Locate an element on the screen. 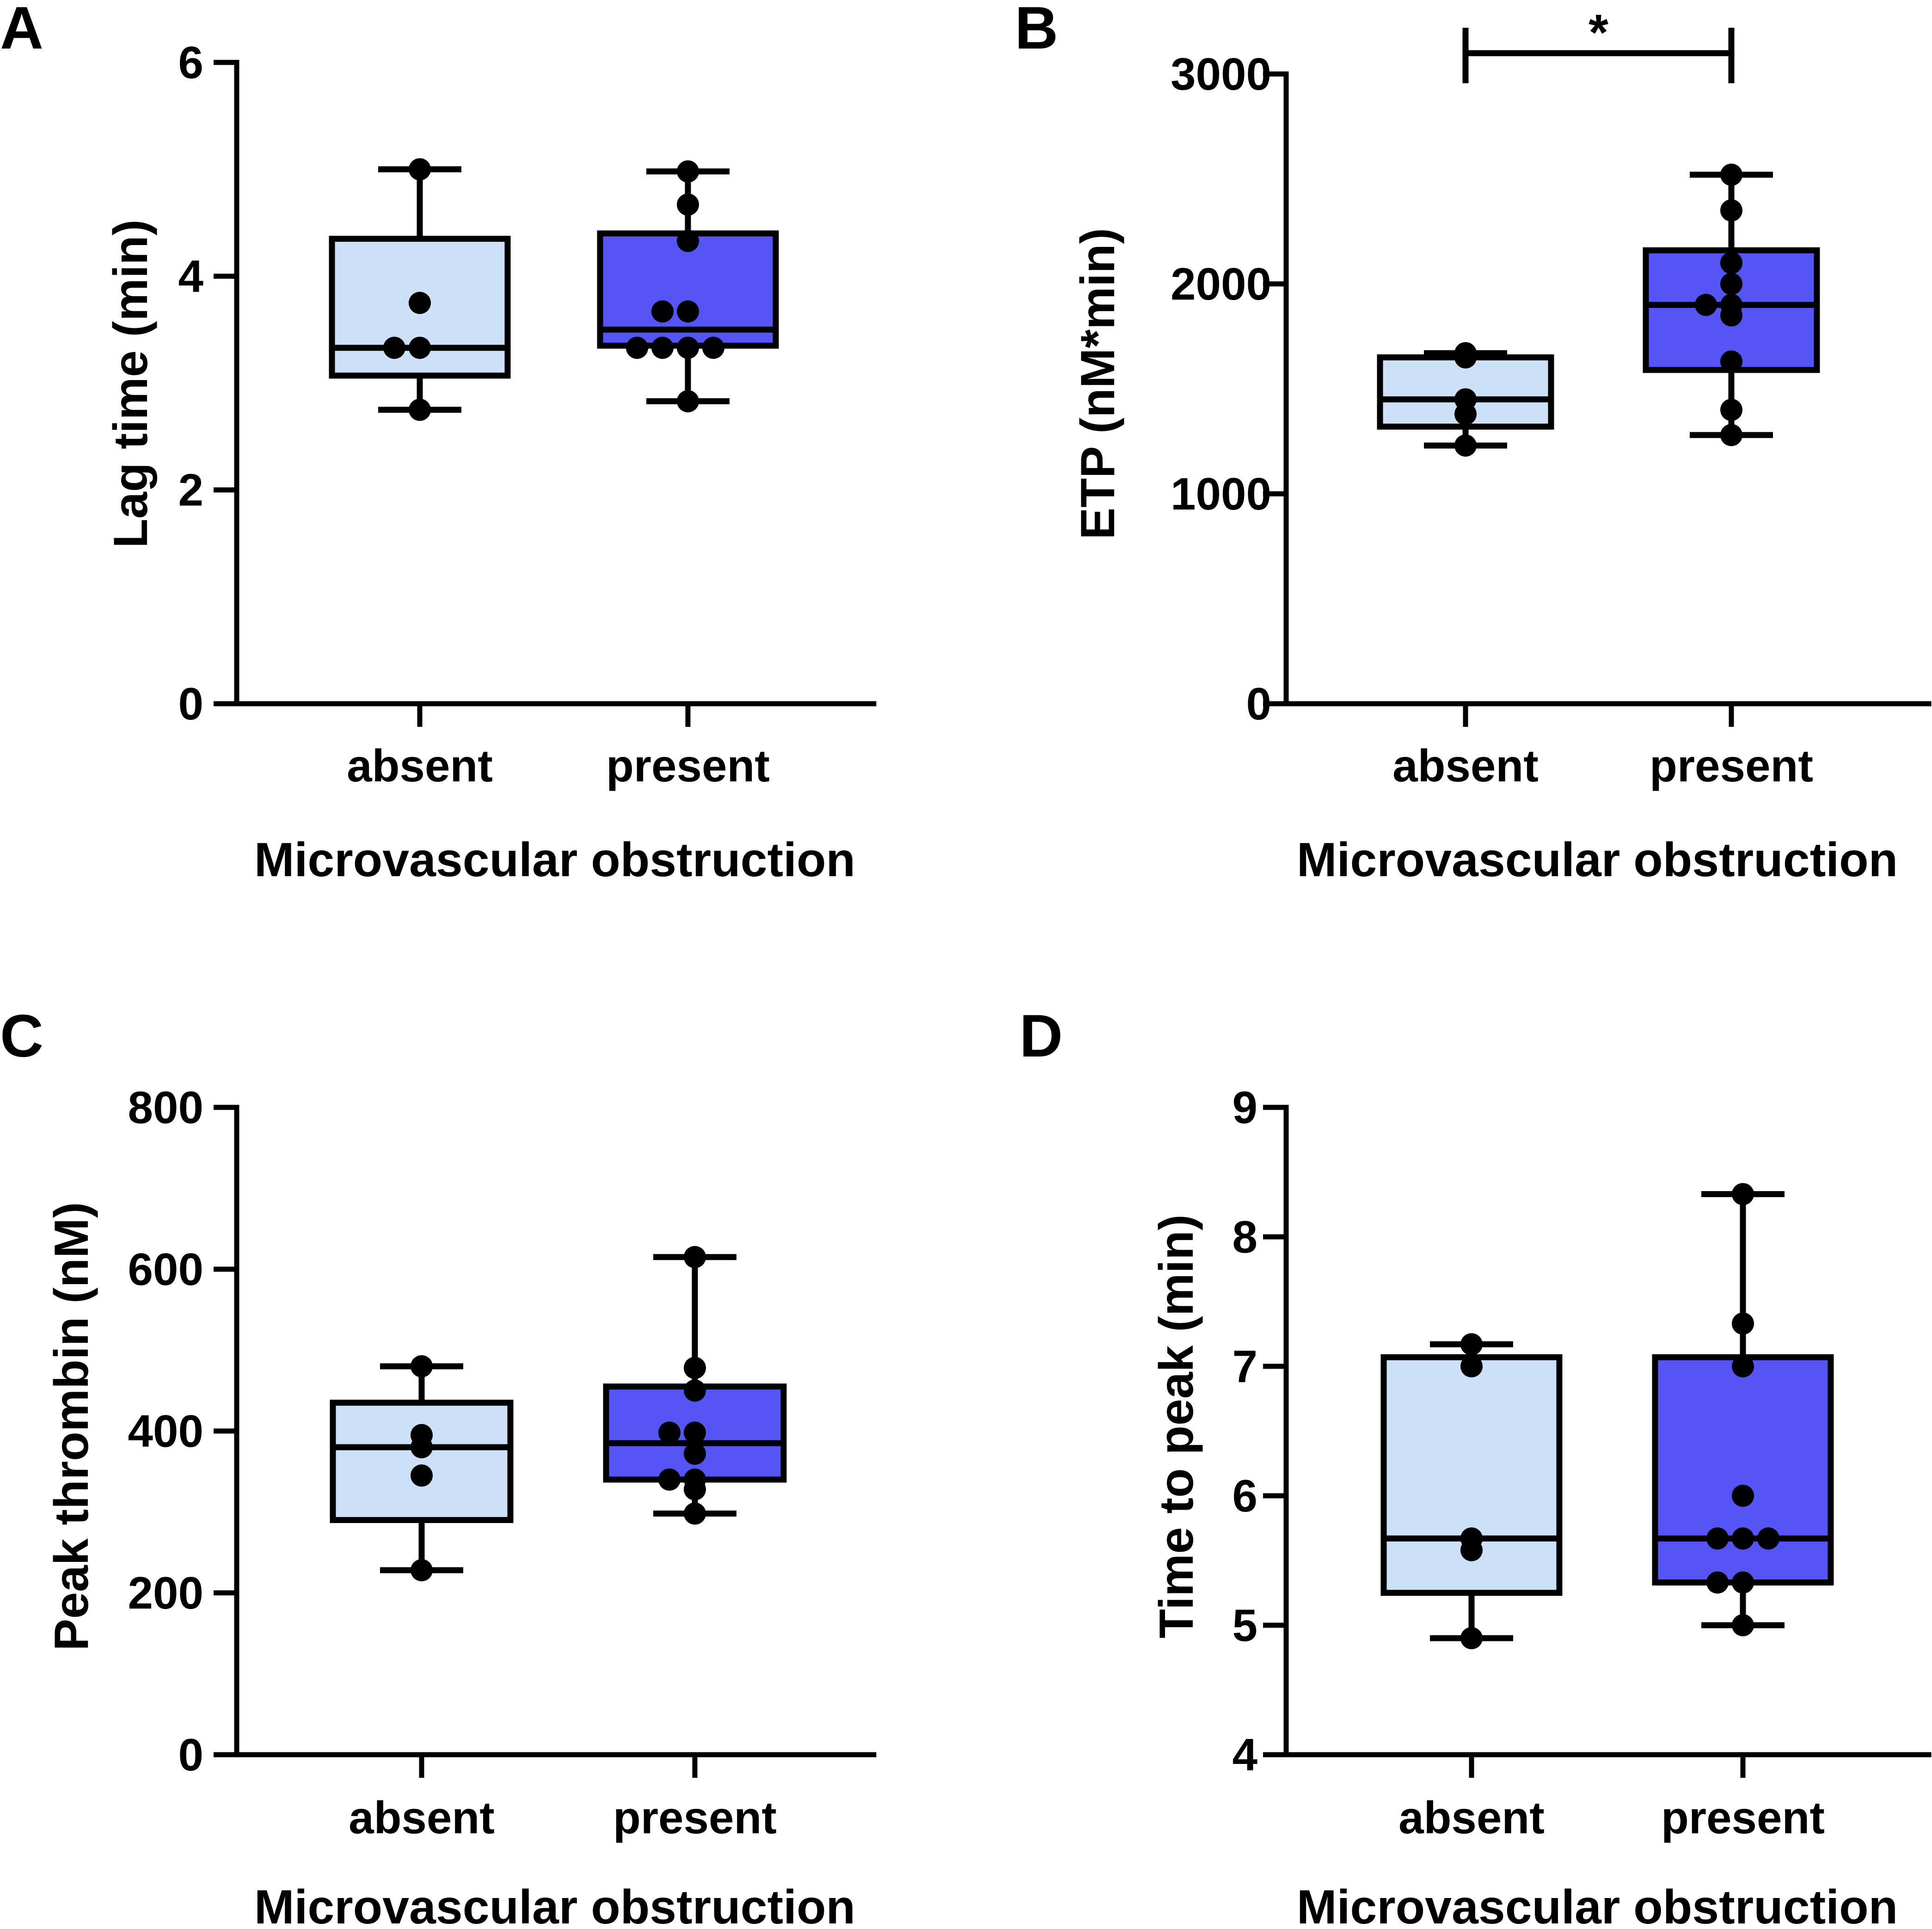  panel-b-xlabel: Microvascular obstruction is located at coordinates (1597, 860).